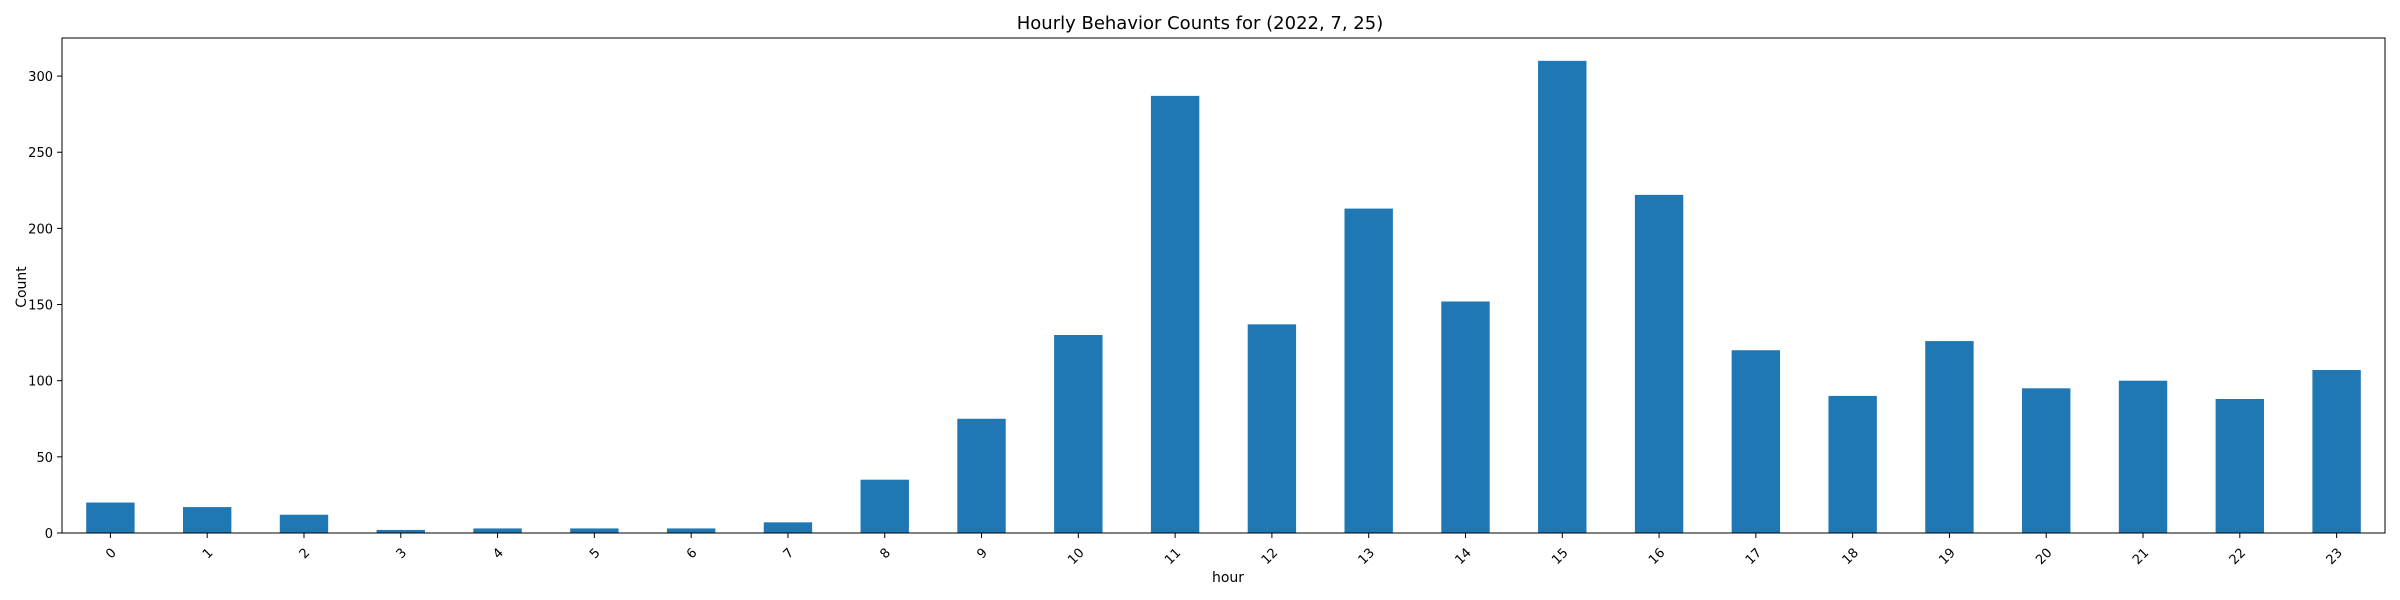  What do you see at coordinates (2238, 557) in the screenshot?
I see `x-tick-label: 22` at bounding box center [2238, 557].